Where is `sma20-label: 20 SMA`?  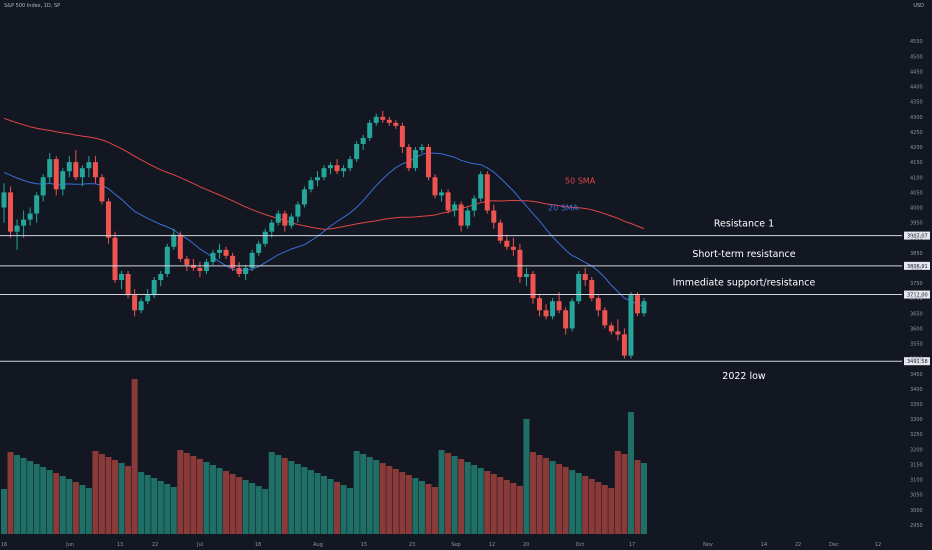
sma20-label: 20 SMA is located at coordinates (563, 208).